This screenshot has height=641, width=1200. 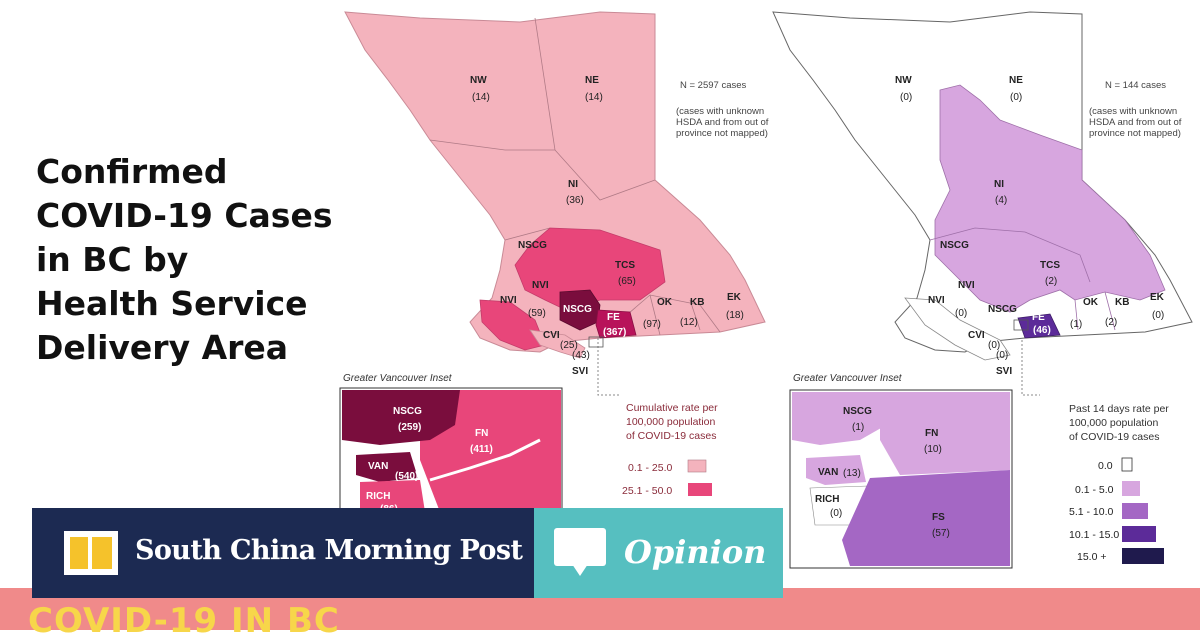 I want to click on right-legend-title-2: 100,000 population, so click(x=1113, y=423).